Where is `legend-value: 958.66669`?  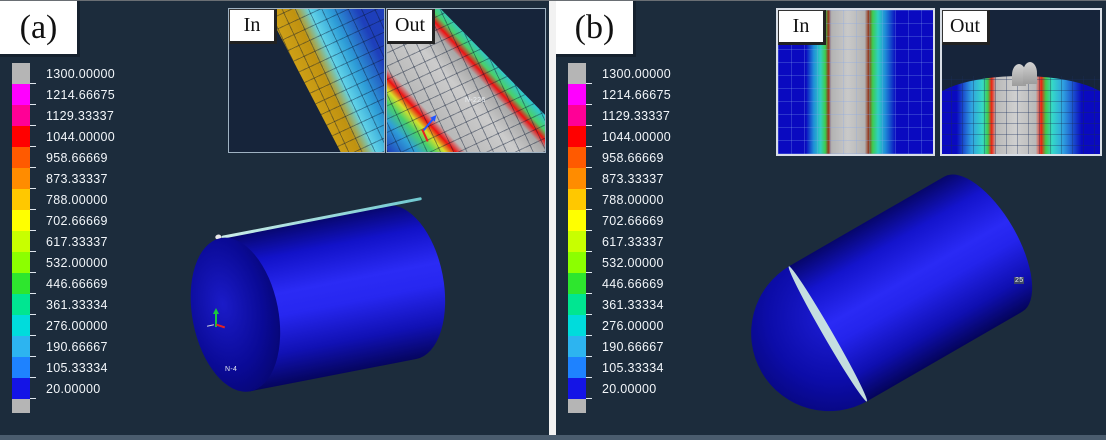
legend-value: 958.66669 is located at coordinates (633, 157).